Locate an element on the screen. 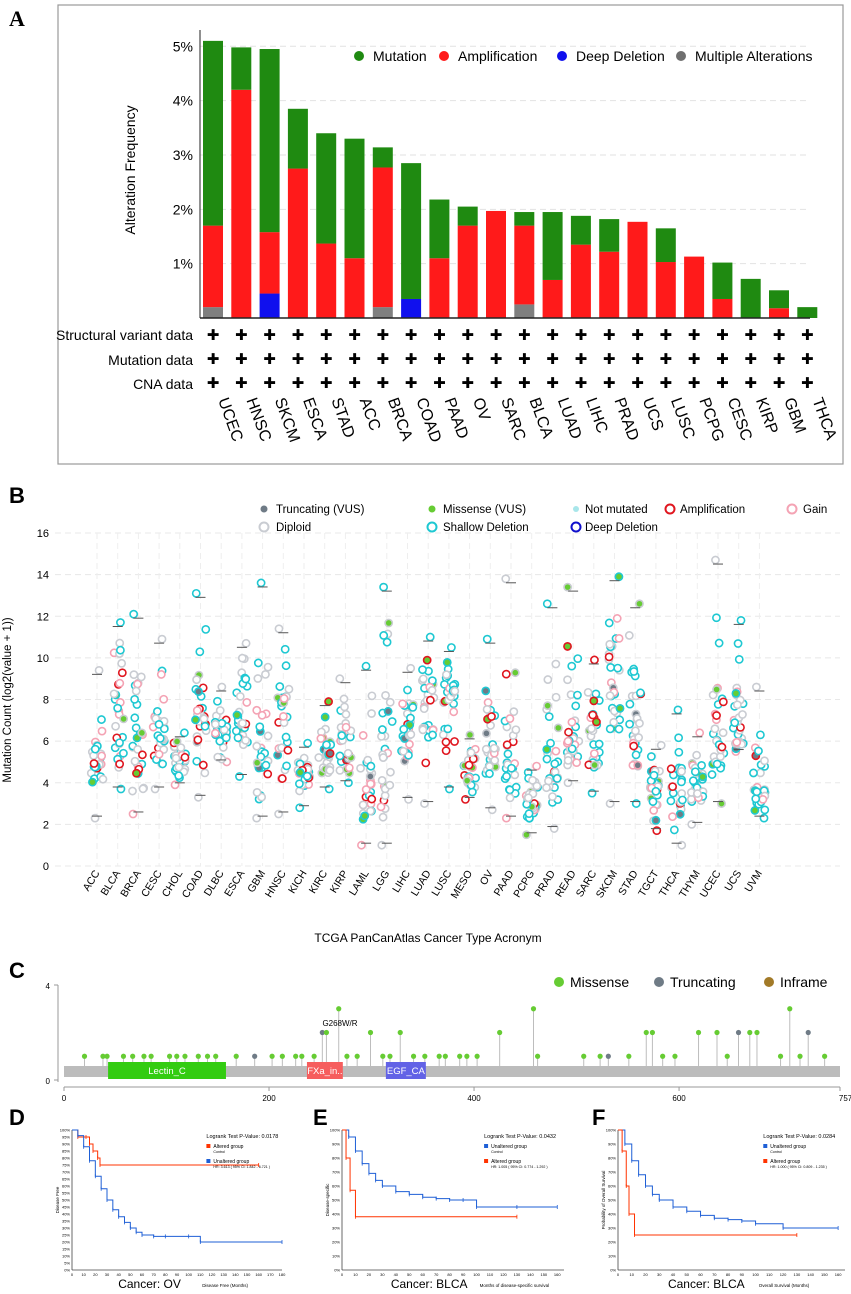 This screenshot has width=851, height=1294. km-ytick-label: 60% is located at coordinates (336, 1186).